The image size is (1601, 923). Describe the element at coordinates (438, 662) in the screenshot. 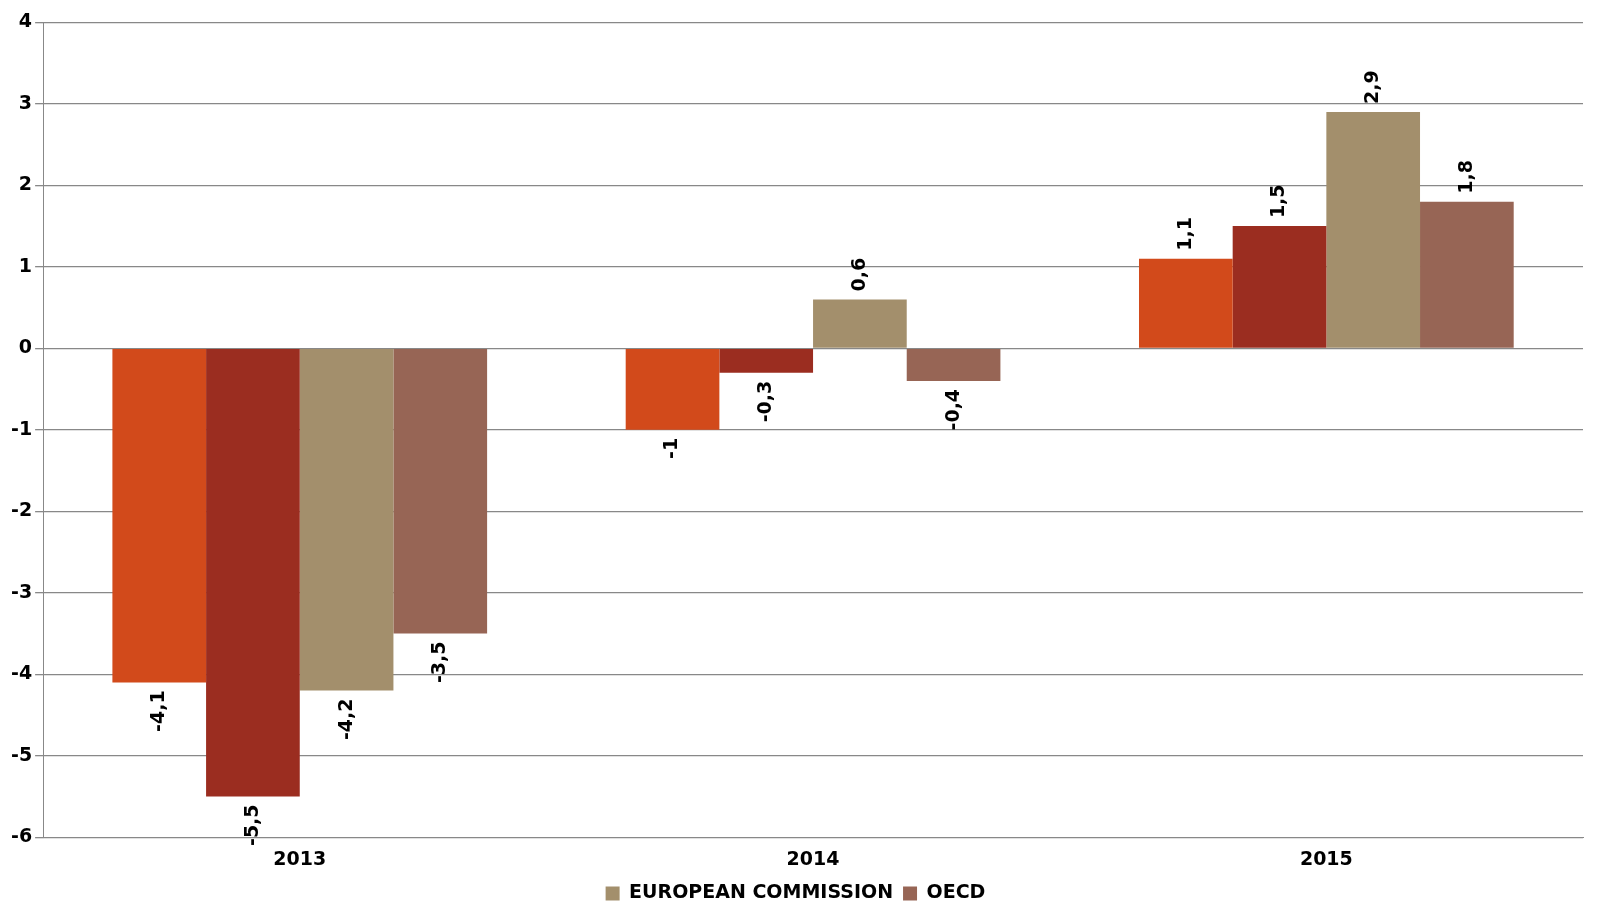

I see `data-label: -3,5` at that location.